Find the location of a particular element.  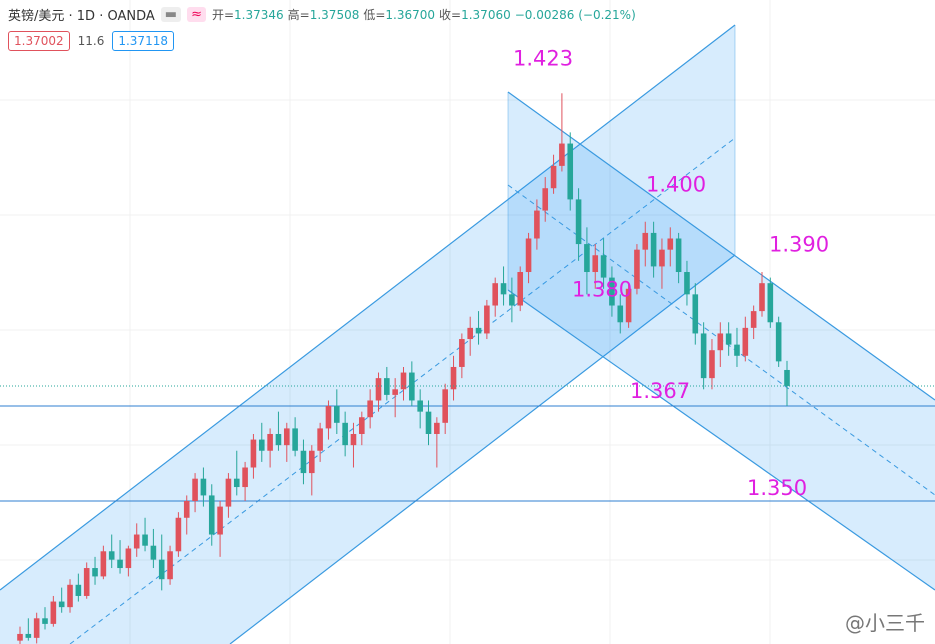

ohlc-label: 开= is located at coordinates (223, 15).